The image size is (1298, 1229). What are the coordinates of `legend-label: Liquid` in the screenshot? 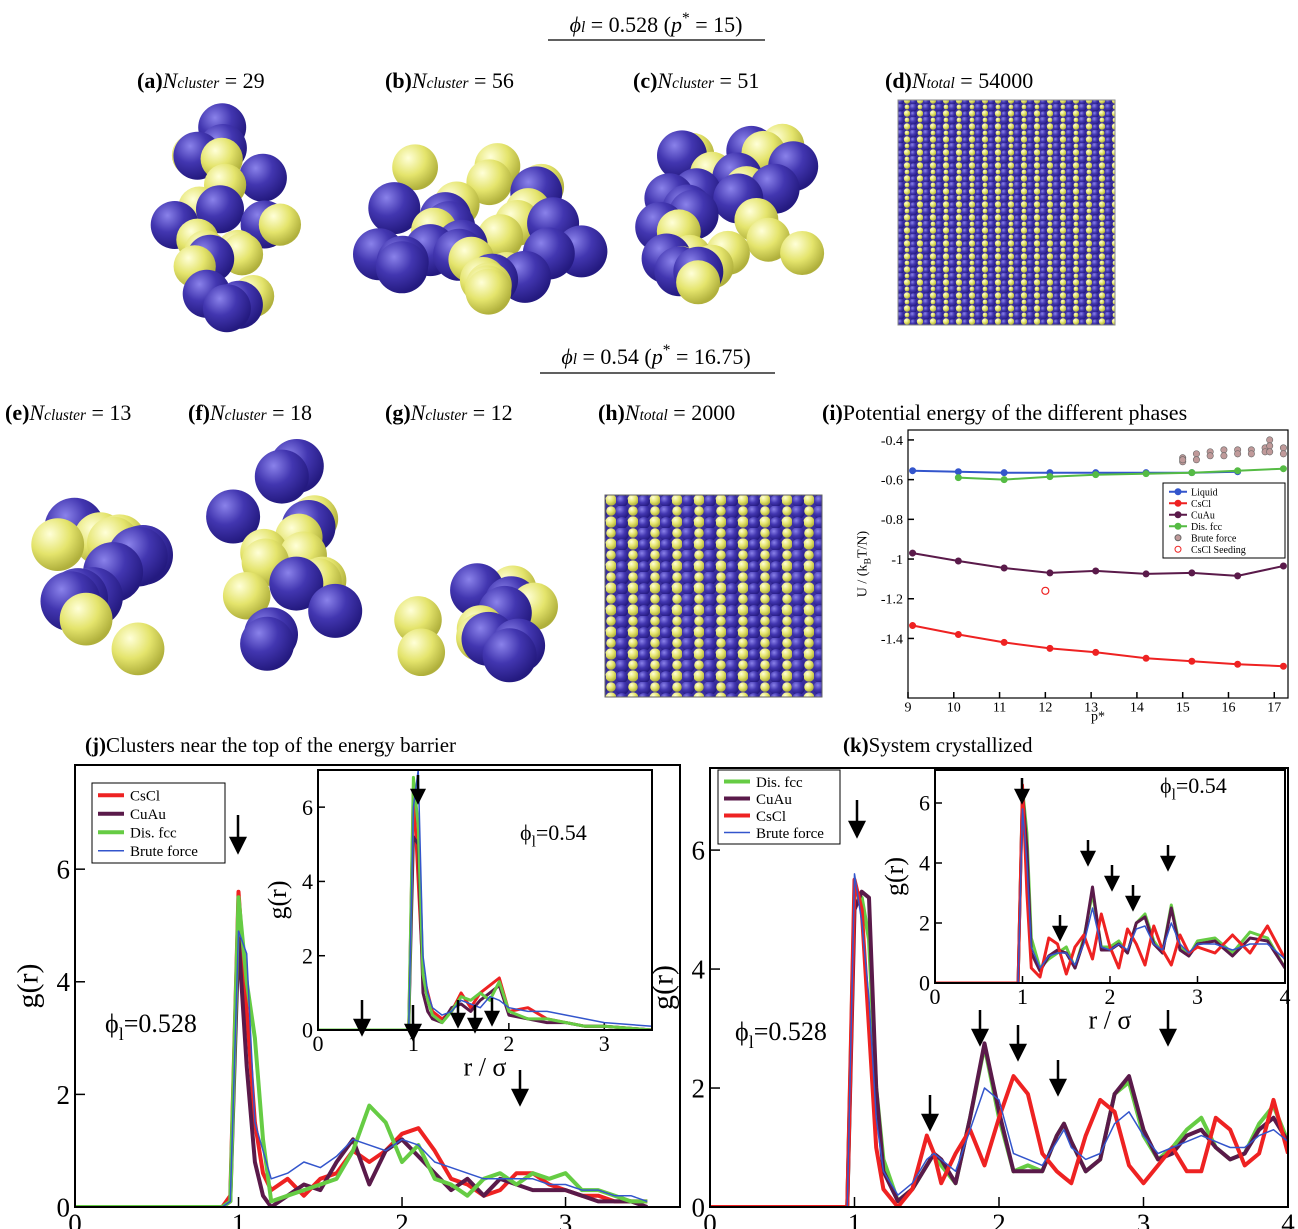 It's located at (1204, 492).